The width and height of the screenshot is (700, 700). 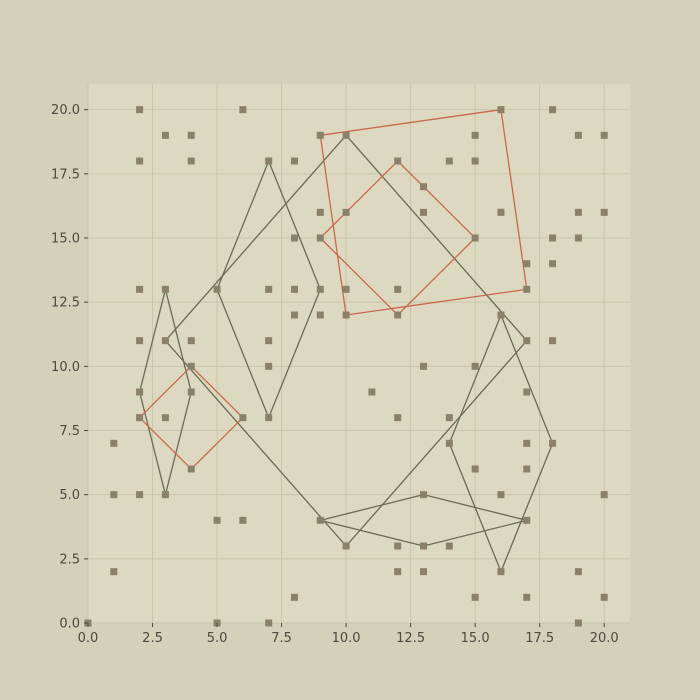 What do you see at coordinates (69, 559) in the screenshot?
I see `y-tick-label: 2.5` at bounding box center [69, 559].